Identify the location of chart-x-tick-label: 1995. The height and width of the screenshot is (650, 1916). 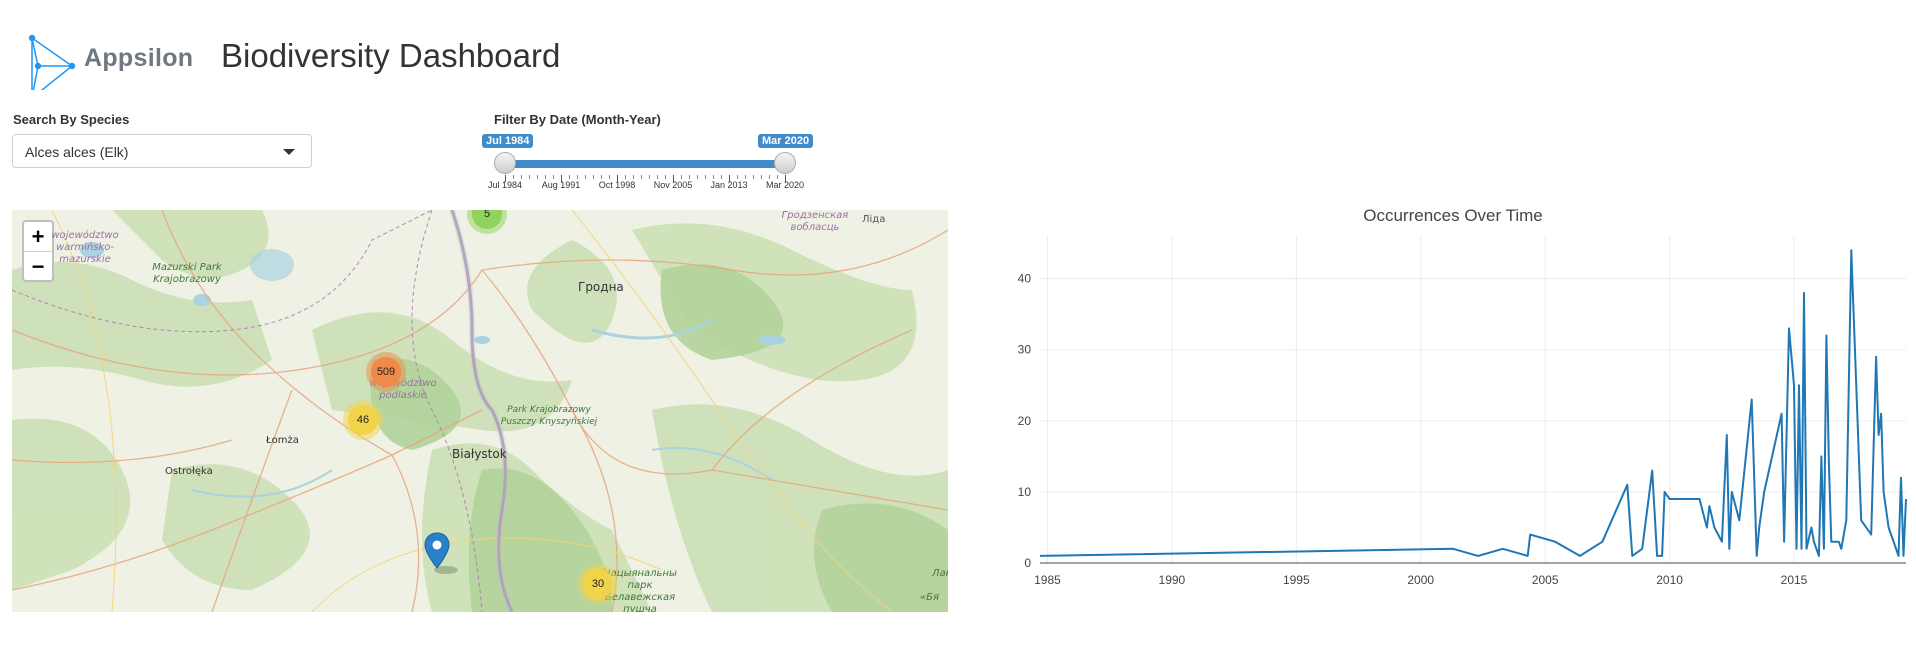
(1296, 580).